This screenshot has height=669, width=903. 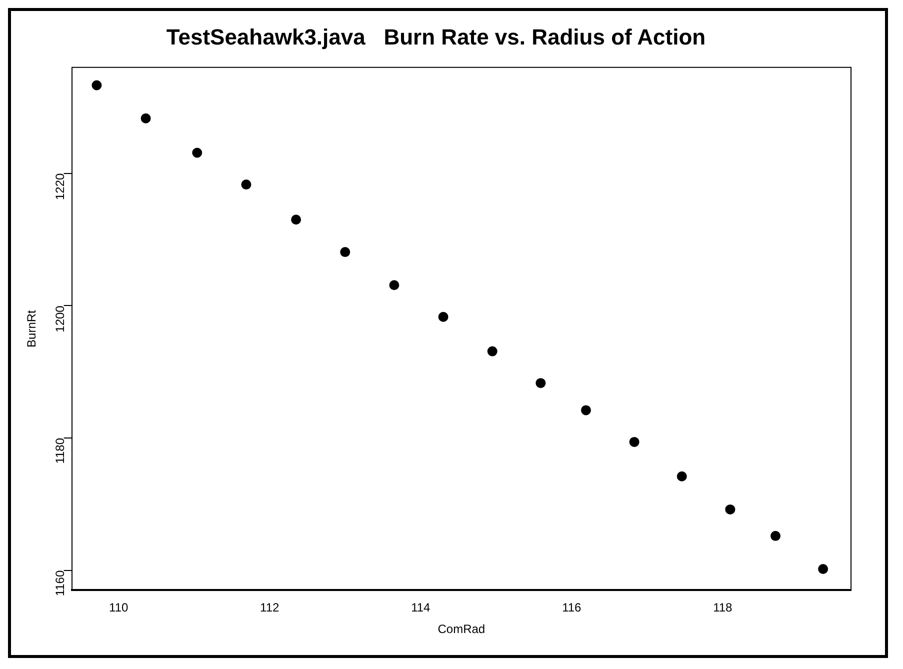 What do you see at coordinates (723, 607) in the screenshot?
I see `x-tick-label: 118` at bounding box center [723, 607].